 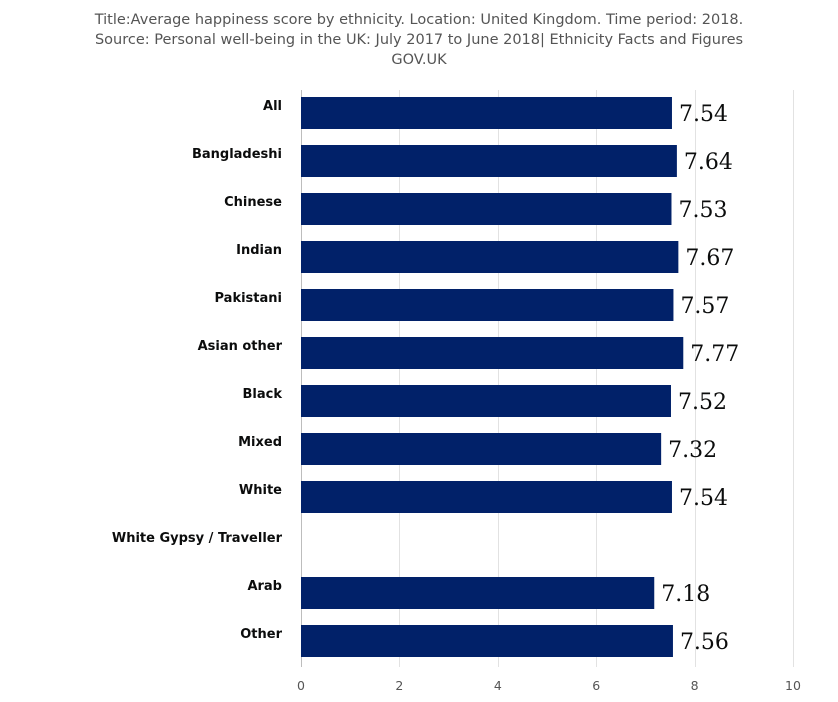 I want to click on value-label: 7.53, so click(x=702, y=210).